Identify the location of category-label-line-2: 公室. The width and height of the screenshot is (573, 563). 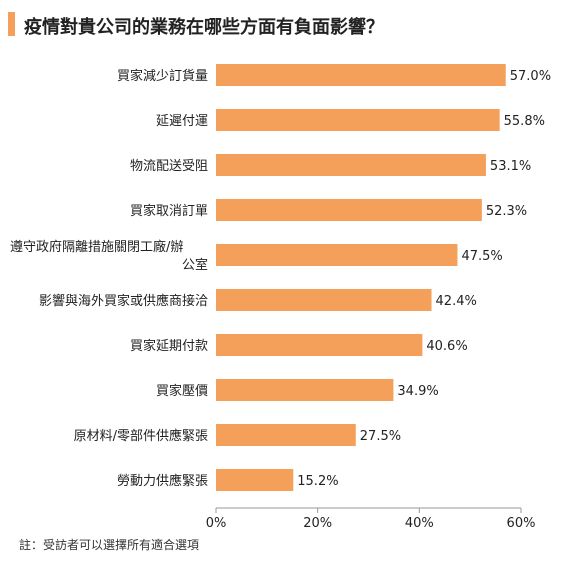
(195, 265).